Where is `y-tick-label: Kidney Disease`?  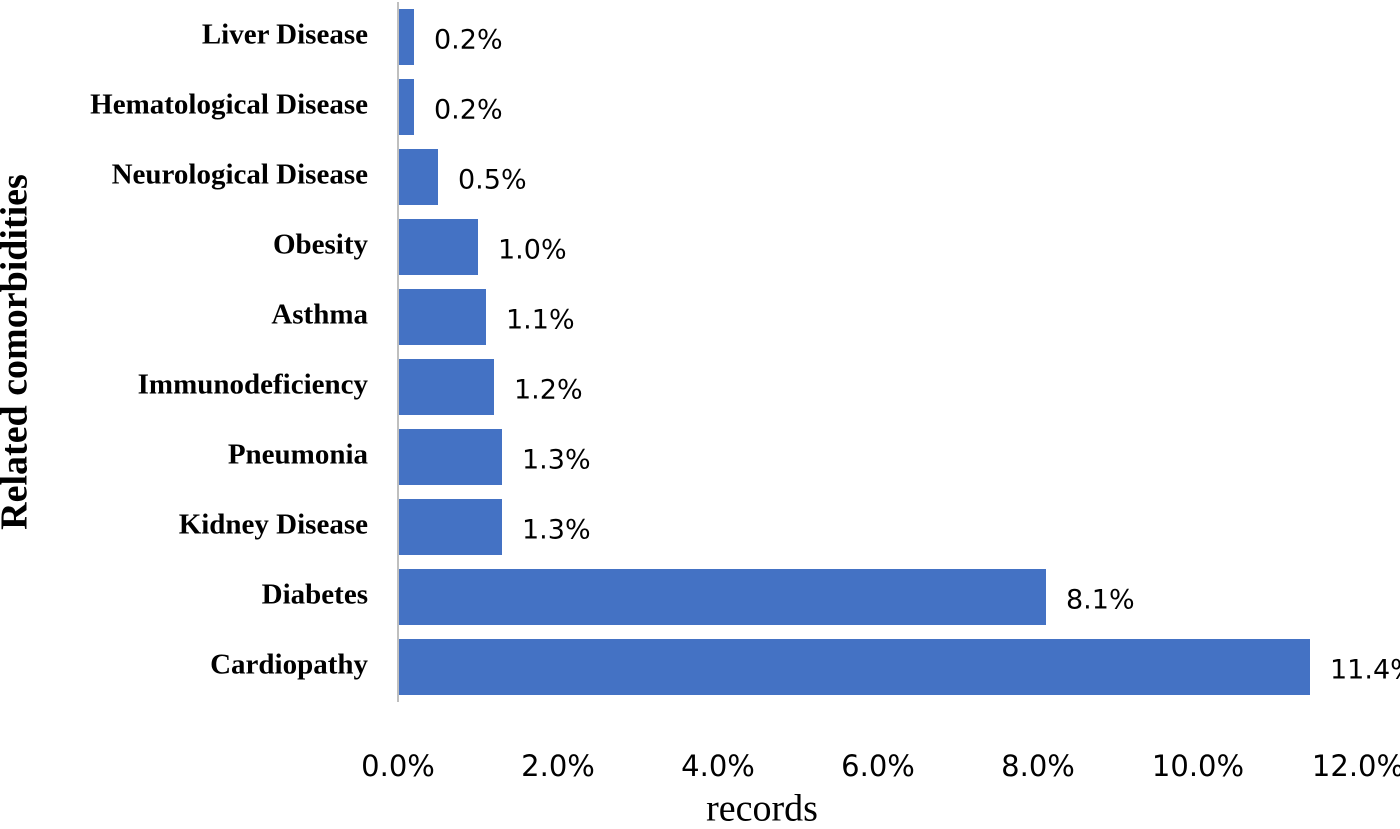 y-tick-label: Kidney Disease is located at coordinates (273, 525).